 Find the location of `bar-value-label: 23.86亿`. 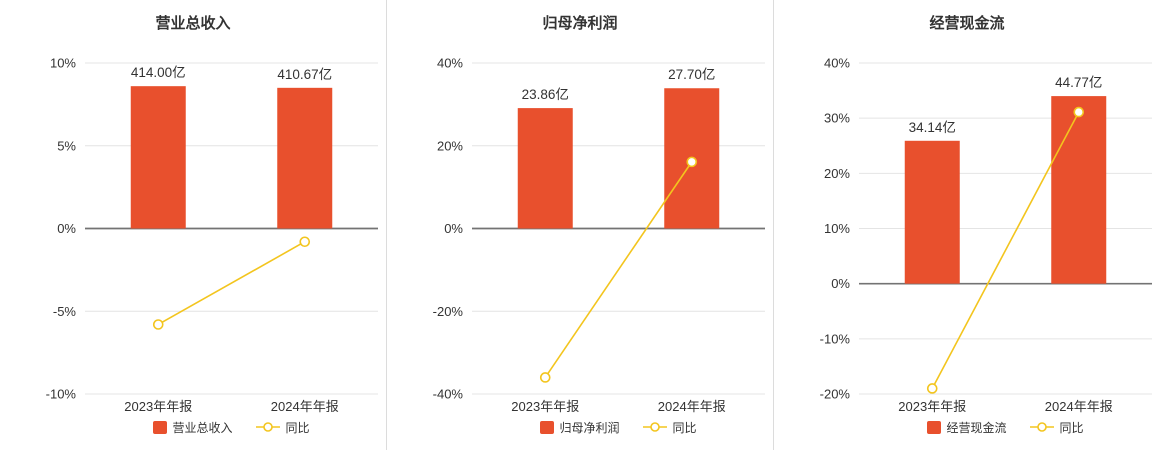

bar-value-label: 23.86亿 is located at coordinates (545, 94).